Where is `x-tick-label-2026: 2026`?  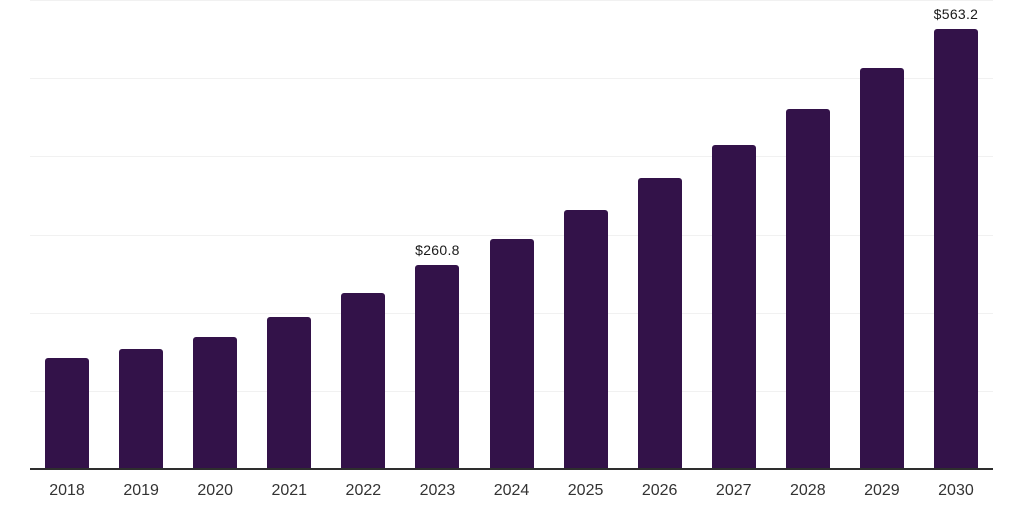
x-tick-label-2026: 2026 is located at coordinates (659, 490).